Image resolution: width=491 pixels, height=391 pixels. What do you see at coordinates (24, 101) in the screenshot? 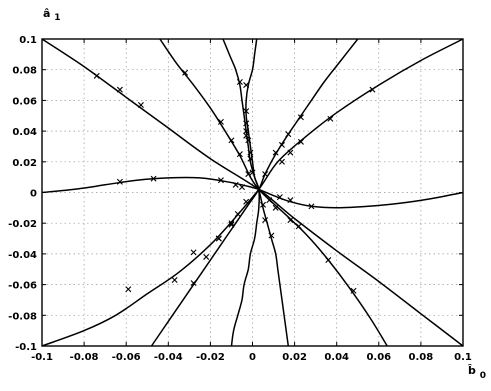
I see `y-tick-label: 0.06` at bounding box center [24, 101].